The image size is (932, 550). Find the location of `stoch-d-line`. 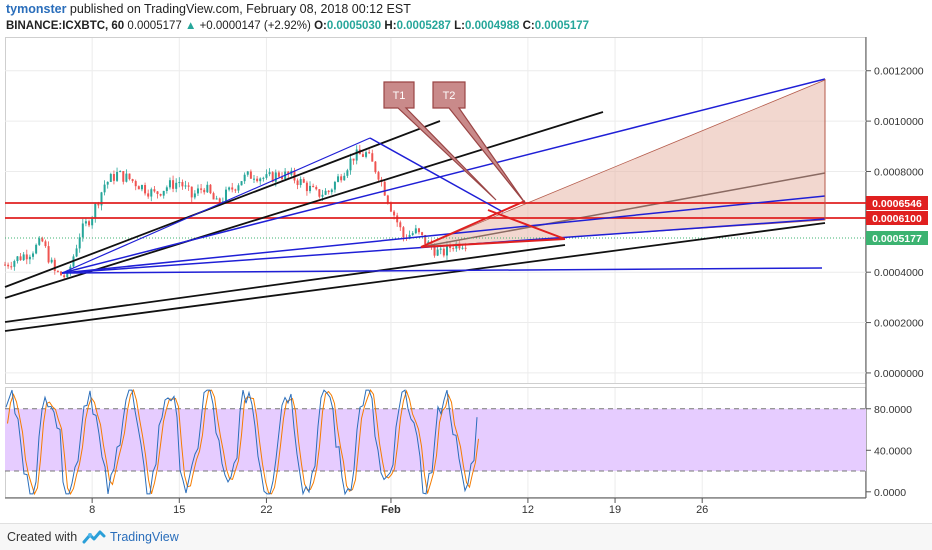

stoch-d-line is located at coordinates (243, 442).